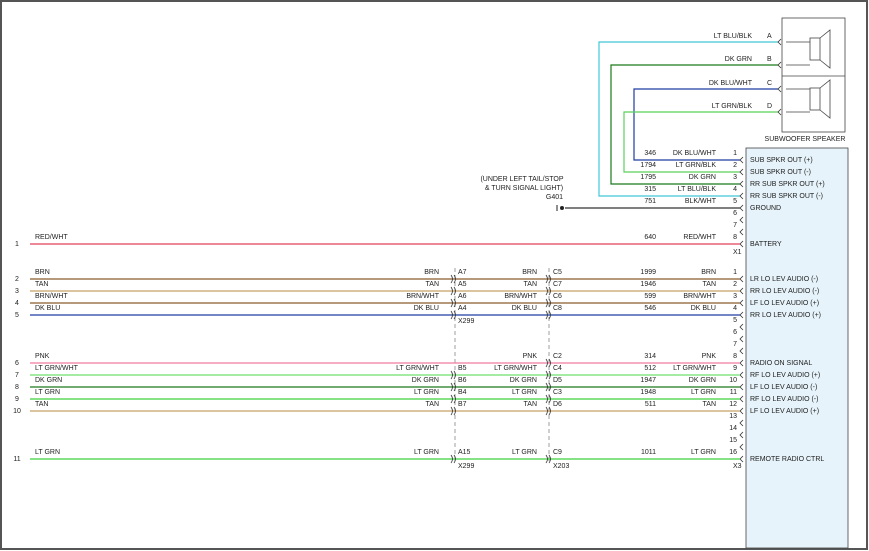 The width and height of the screenshot is (869, 551). I want to click on pin-number: 4, so click(735, 189).